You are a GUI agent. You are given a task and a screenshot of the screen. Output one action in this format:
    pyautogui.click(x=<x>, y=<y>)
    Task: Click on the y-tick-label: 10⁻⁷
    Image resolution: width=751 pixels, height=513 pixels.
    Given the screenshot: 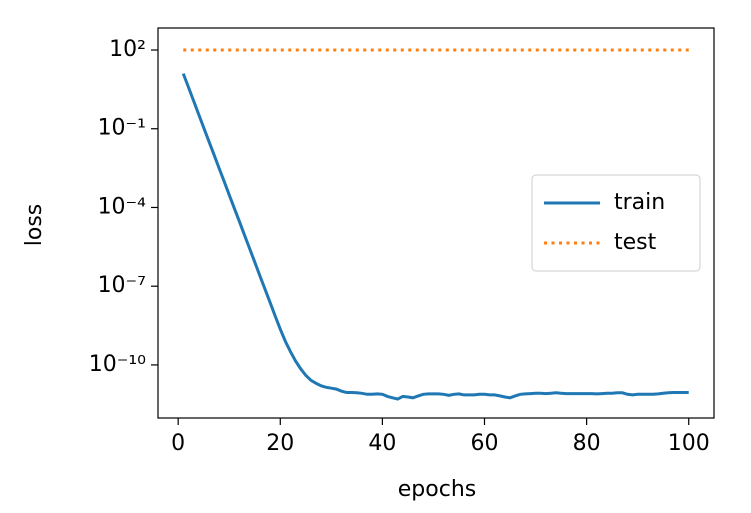 What is the action you would take?
    pyautogui.click(x=122, y=285)
    